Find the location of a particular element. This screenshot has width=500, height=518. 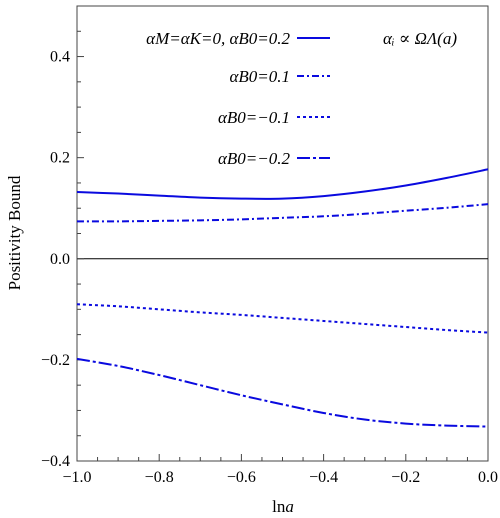

legend-label-3: αB0=−0.1 is located at coordinates (254, 117).